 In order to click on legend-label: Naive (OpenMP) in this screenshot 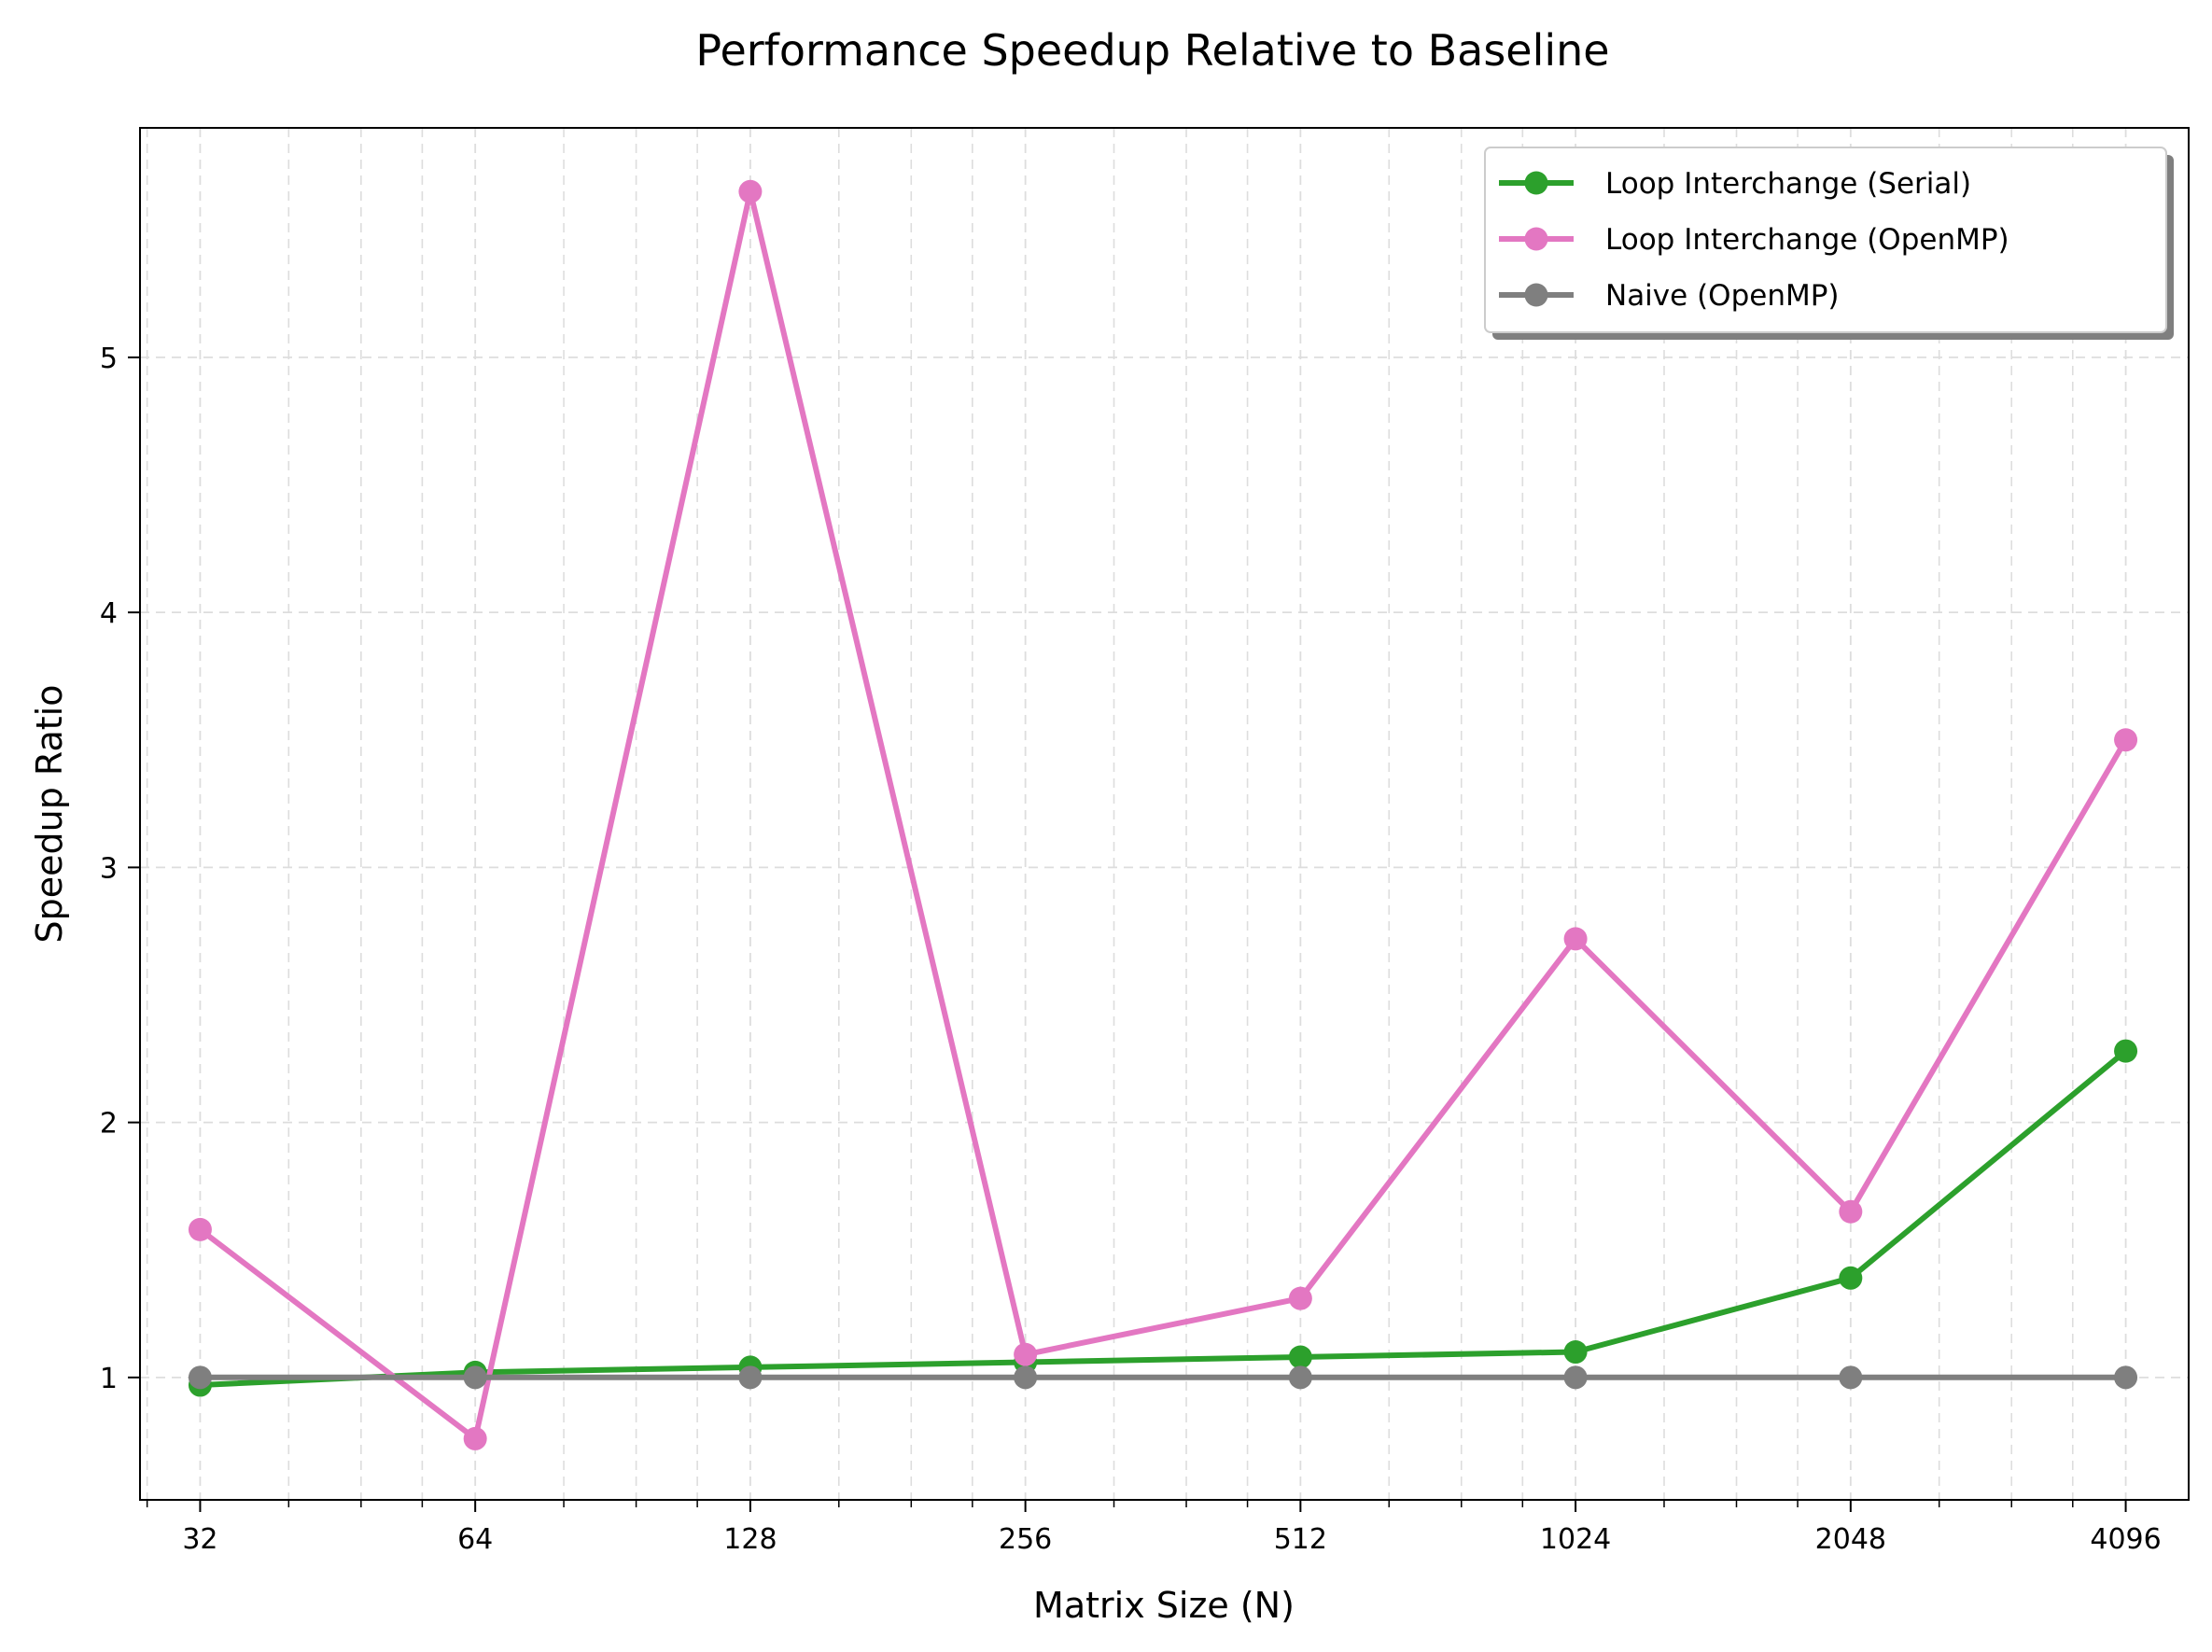, I will do `click(1722, 296)`.